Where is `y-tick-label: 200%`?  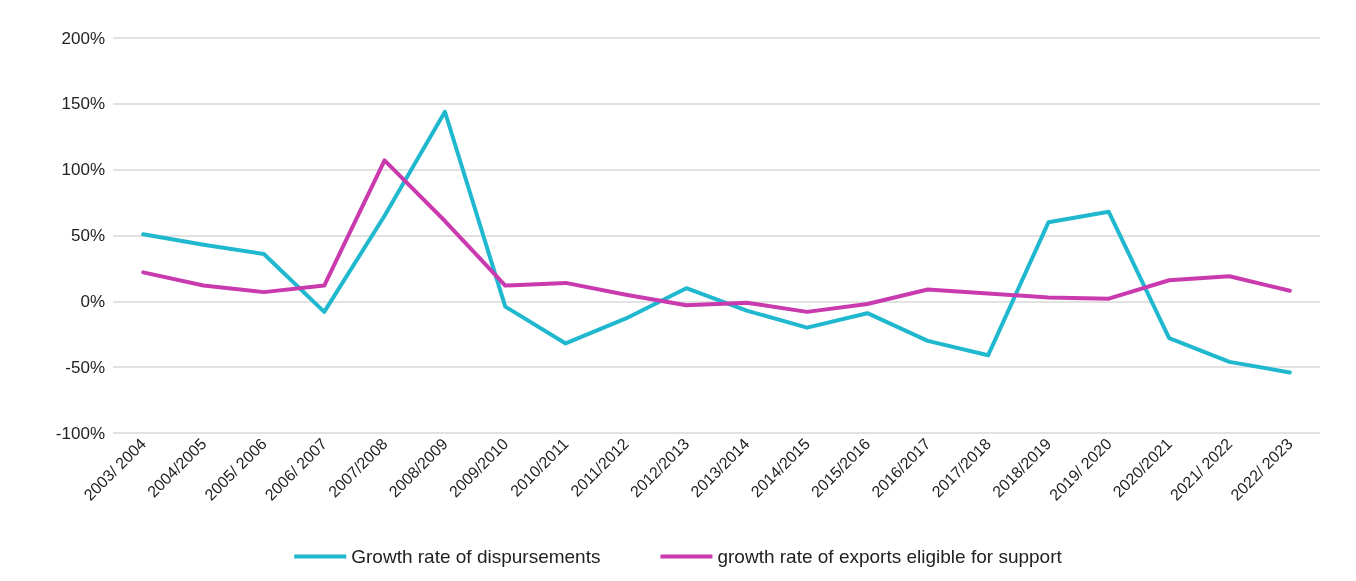
y-tick-label: 200% is located at coordinates (83, 38).